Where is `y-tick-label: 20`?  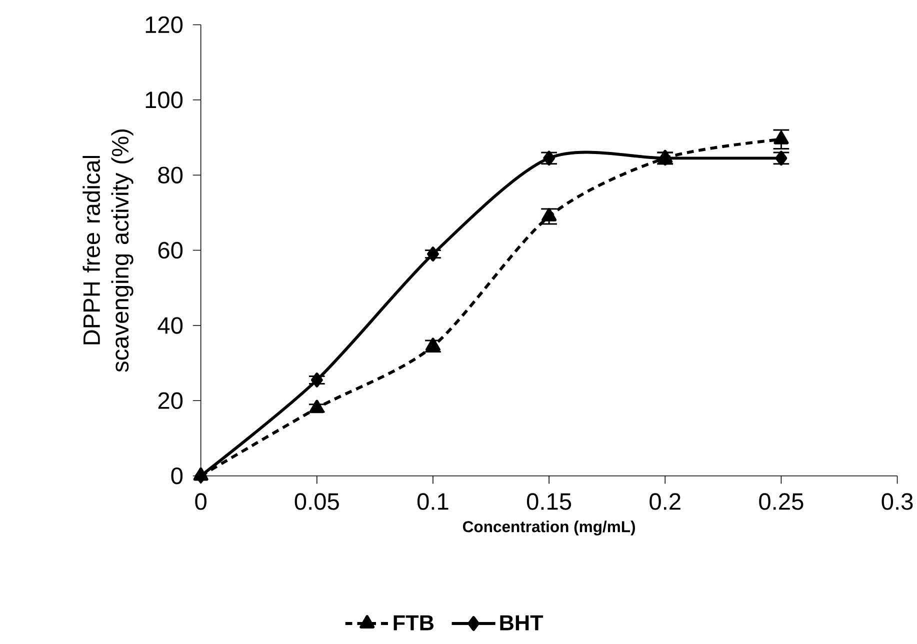 y-tick-label: 20 is located at coordinates (170, 401).